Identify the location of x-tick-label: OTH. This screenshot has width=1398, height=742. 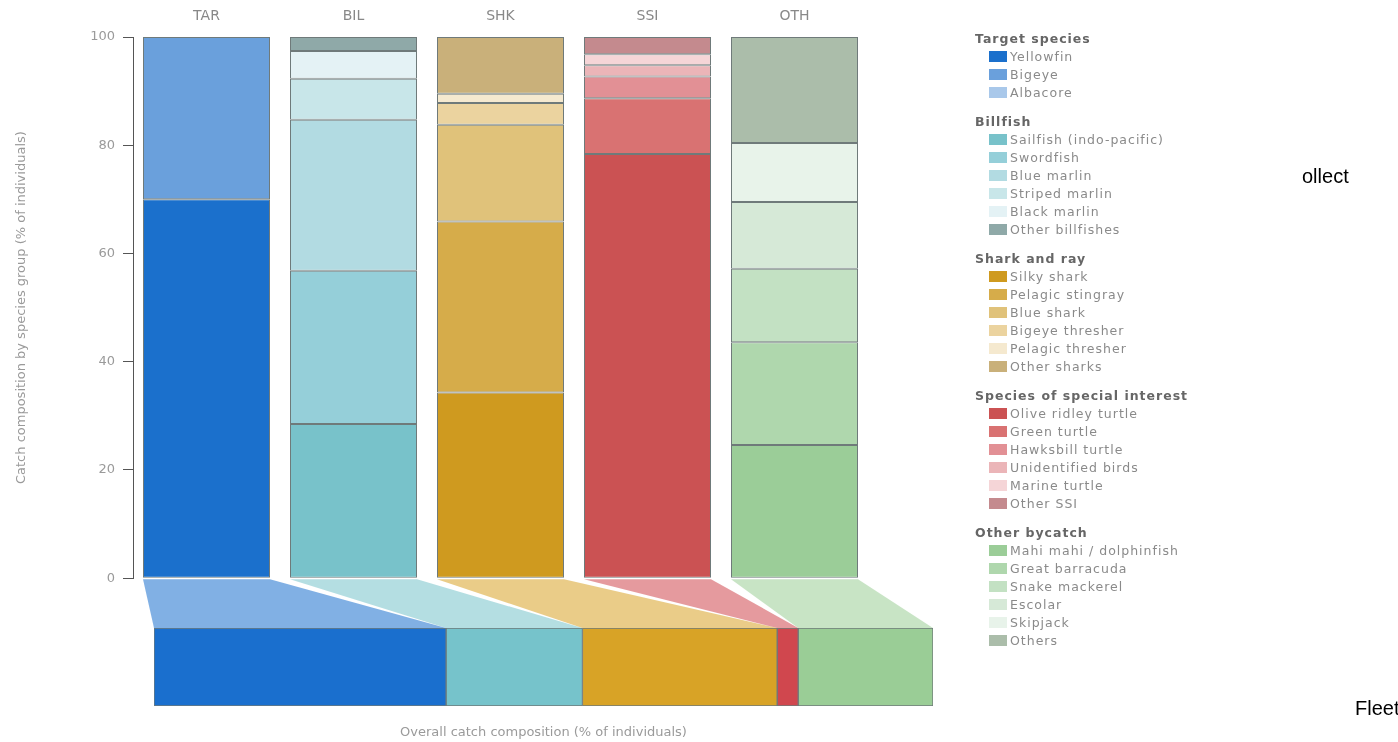
(794, 15).